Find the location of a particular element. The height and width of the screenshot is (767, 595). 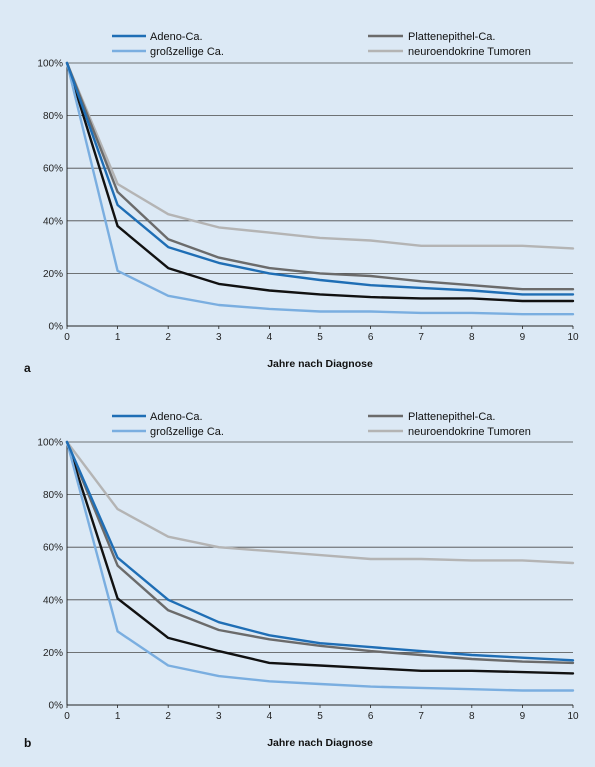

panel-letter: a is located at coordinates (27, 368).